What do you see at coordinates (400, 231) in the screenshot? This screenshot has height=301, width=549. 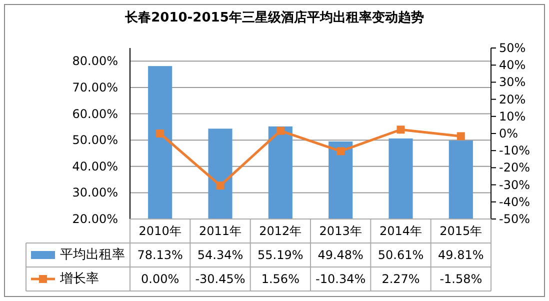 I see `x-tick-label: 2014年` at bounding box center [400, 231].